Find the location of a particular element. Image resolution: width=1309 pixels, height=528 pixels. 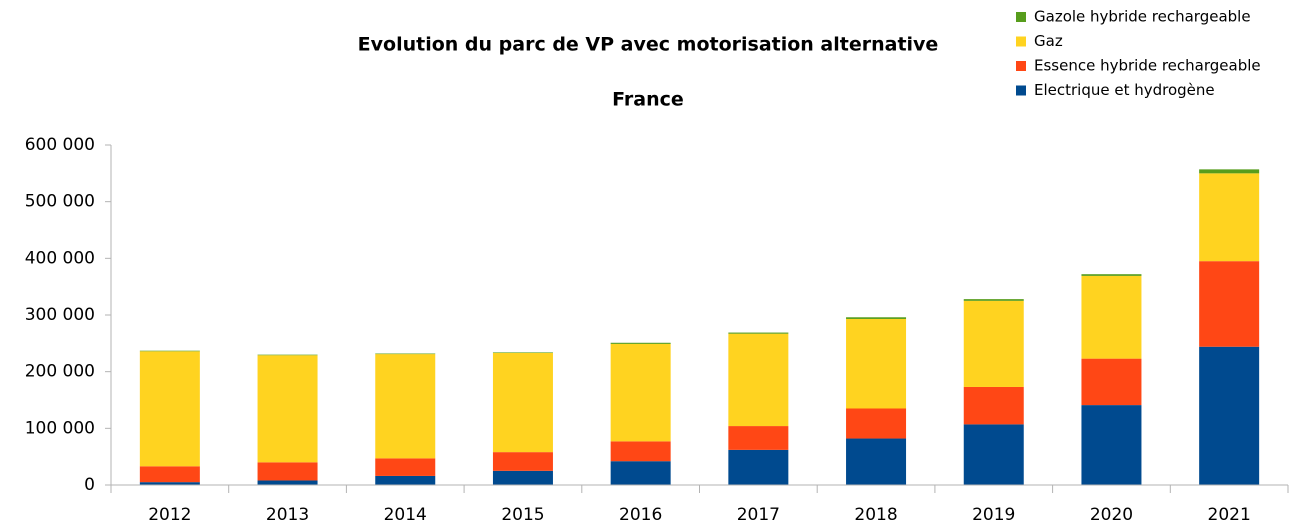

y-tick-label: 300 000 is located at coordinates (60, 315).